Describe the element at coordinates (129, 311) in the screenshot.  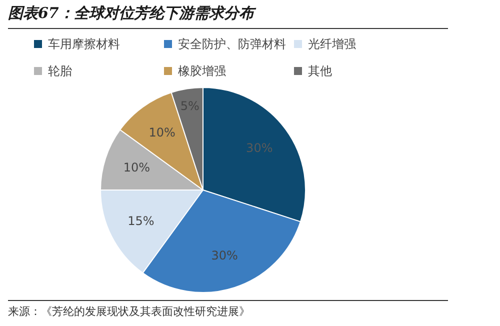
I see `source-note: 来源：《芳纶的发展现状及其表面改性研究进展》` at that location.